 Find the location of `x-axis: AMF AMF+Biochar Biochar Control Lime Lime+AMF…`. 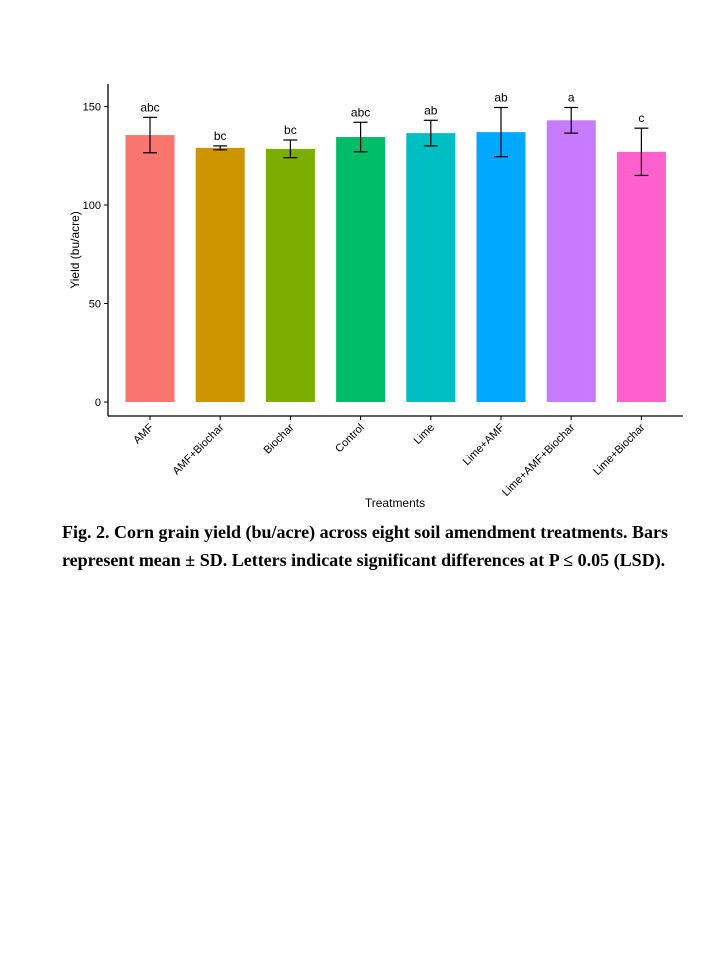

x-axis: AMF AMF+Biochar Biochar Control Lime Lime+AMF… is located at coordinates (395, 457).